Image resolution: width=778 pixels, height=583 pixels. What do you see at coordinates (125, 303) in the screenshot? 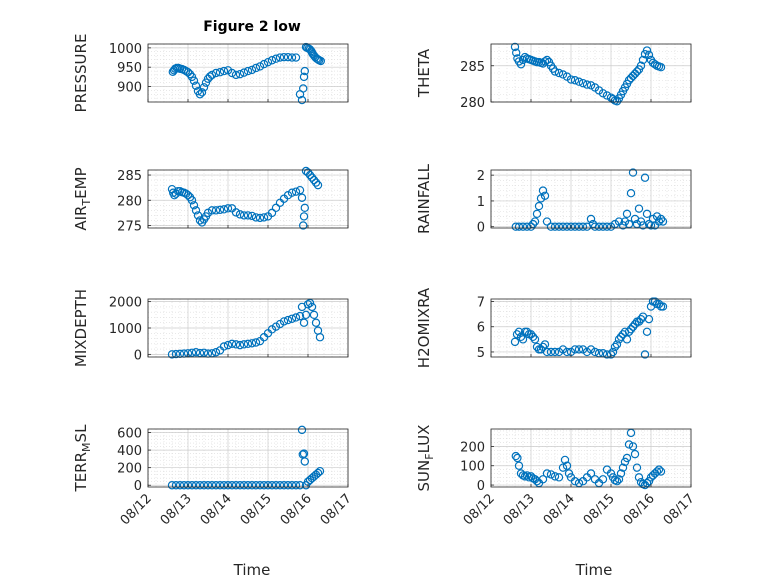
I see `y-tick-label: 2000` at bounding box center [125, 303].